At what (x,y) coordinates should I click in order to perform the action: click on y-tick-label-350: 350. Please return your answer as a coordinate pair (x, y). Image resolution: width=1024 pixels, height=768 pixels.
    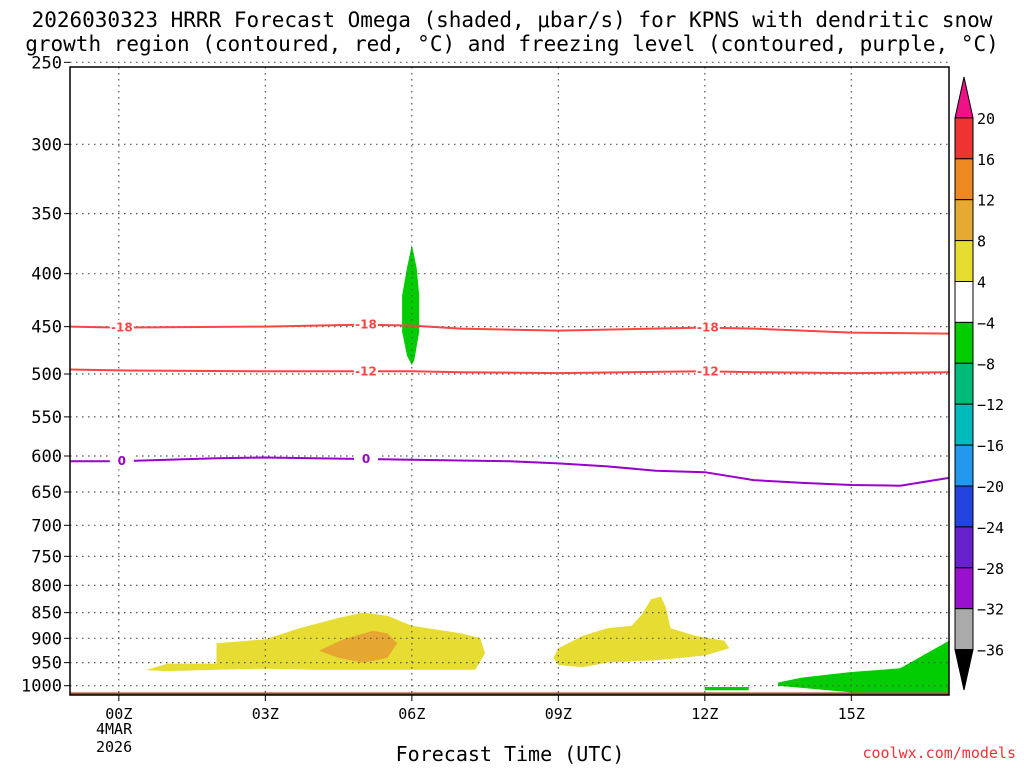
    Looking at the image, I should click on (46, 215).